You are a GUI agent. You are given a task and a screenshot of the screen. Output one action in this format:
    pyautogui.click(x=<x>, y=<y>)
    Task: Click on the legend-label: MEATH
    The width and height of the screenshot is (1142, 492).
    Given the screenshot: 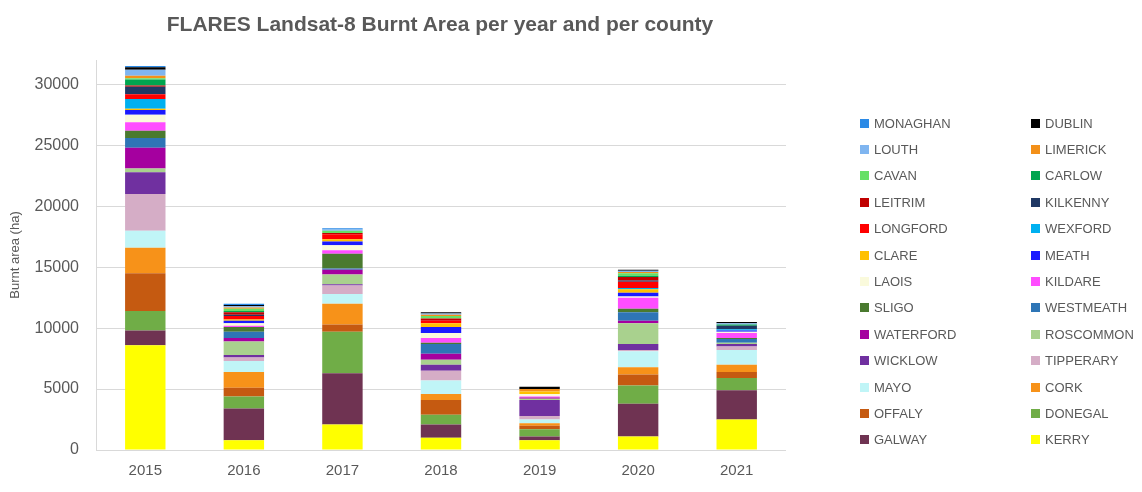 What is the action you would take?
    pyautogui.click(x=1067, y=255)
    